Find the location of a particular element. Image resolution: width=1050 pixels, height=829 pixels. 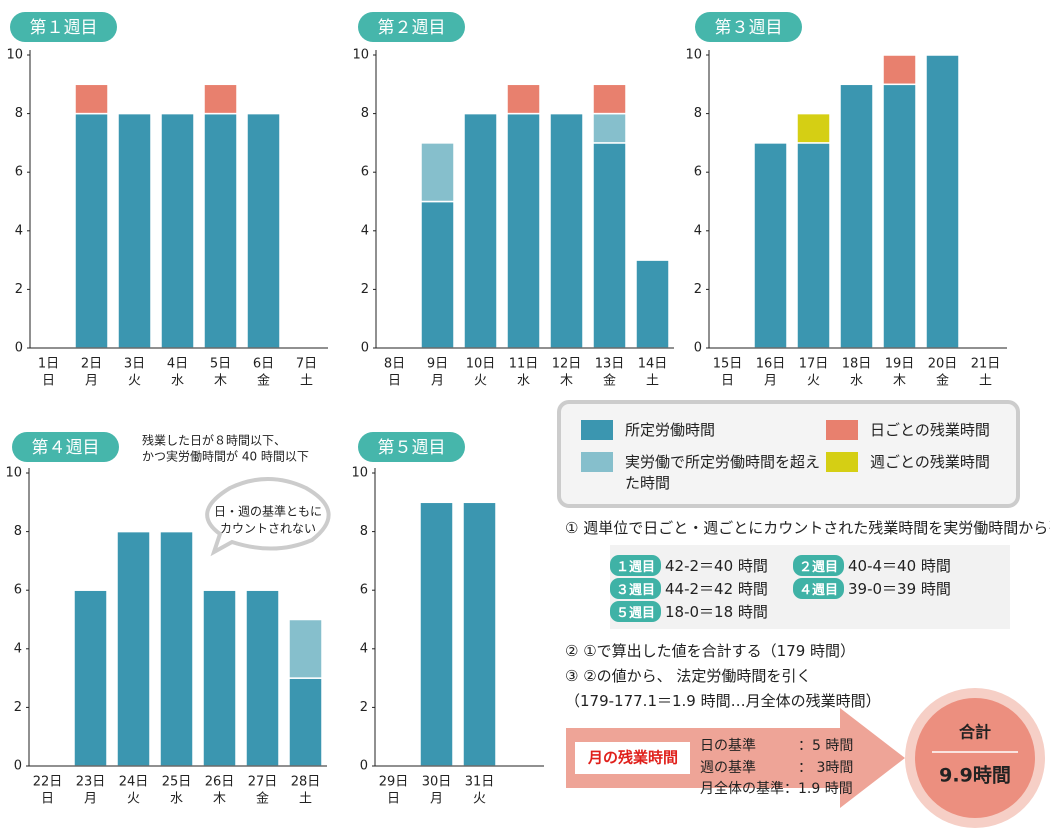

x-weekday-label: 金 is located at coordinates (942, 381).